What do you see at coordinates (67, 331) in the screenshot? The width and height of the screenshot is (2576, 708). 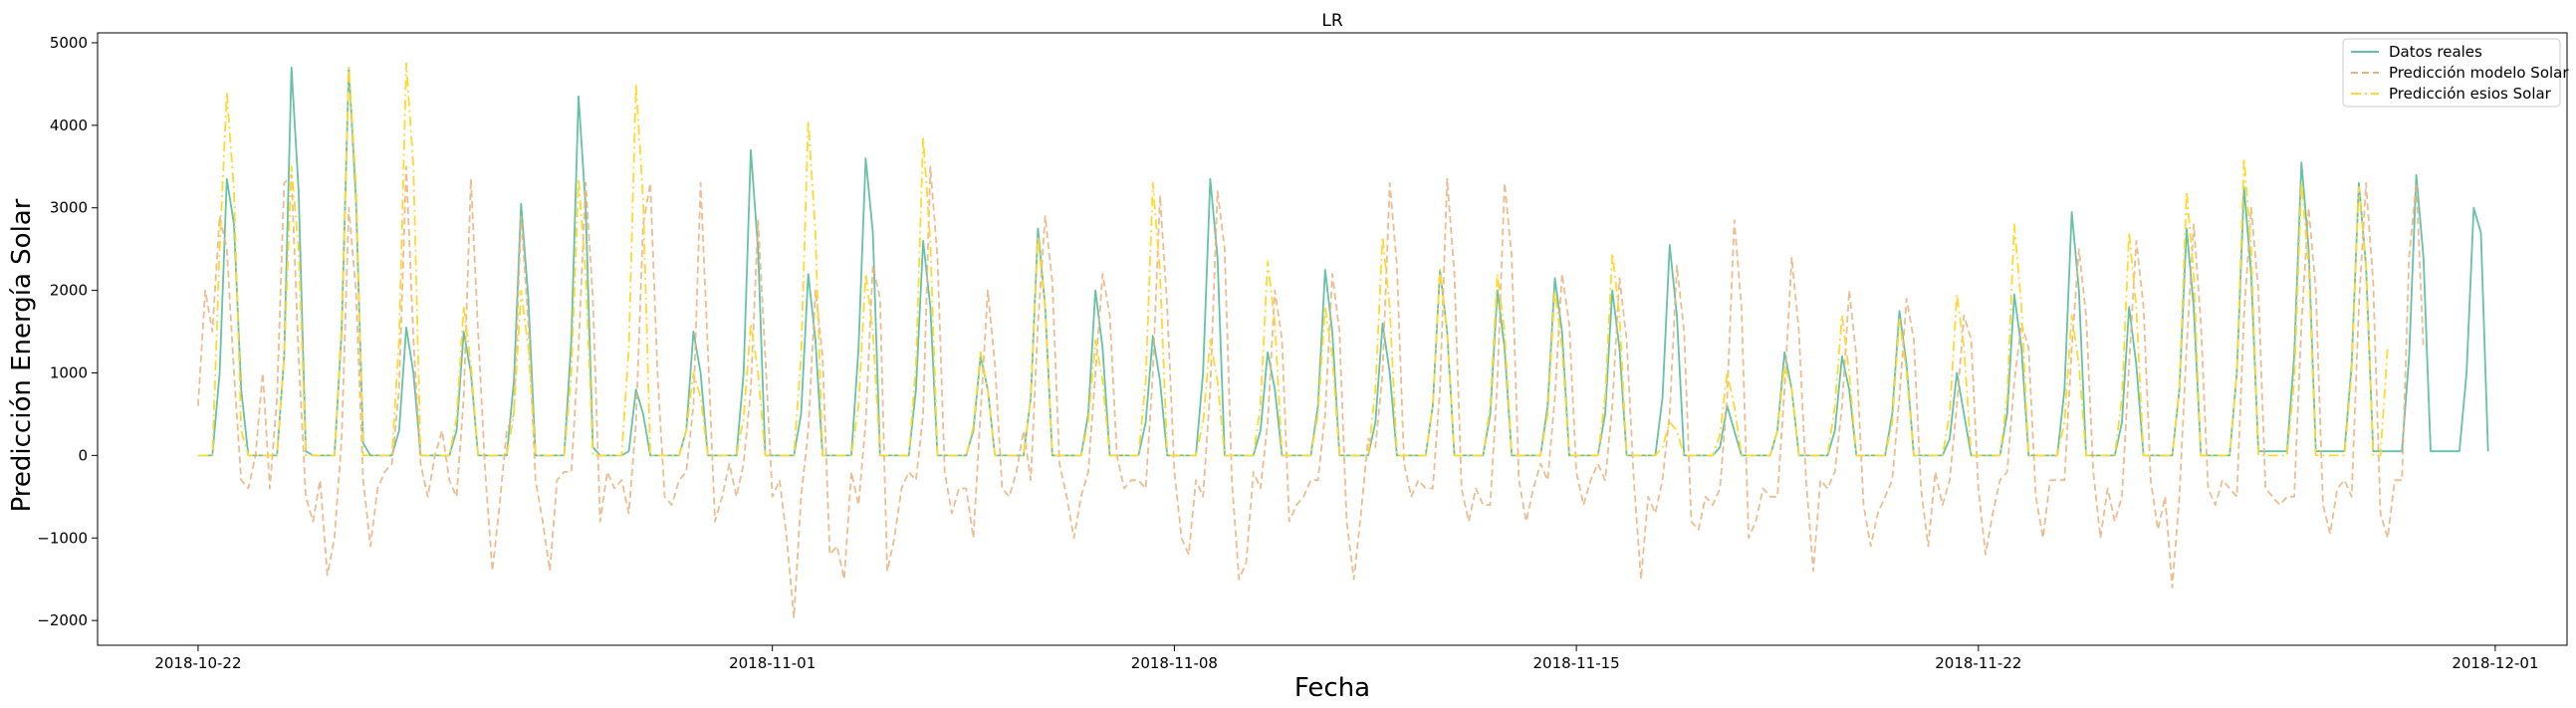 I see `y-axis: −2000 −1000 0 1000 2000 3000 4000 5000` at bounding box center [67, 331].